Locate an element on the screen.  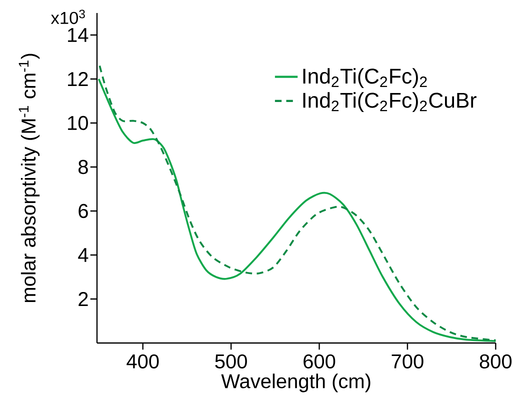
text: x10$^{3}$ is located at coordinates (67, 17).